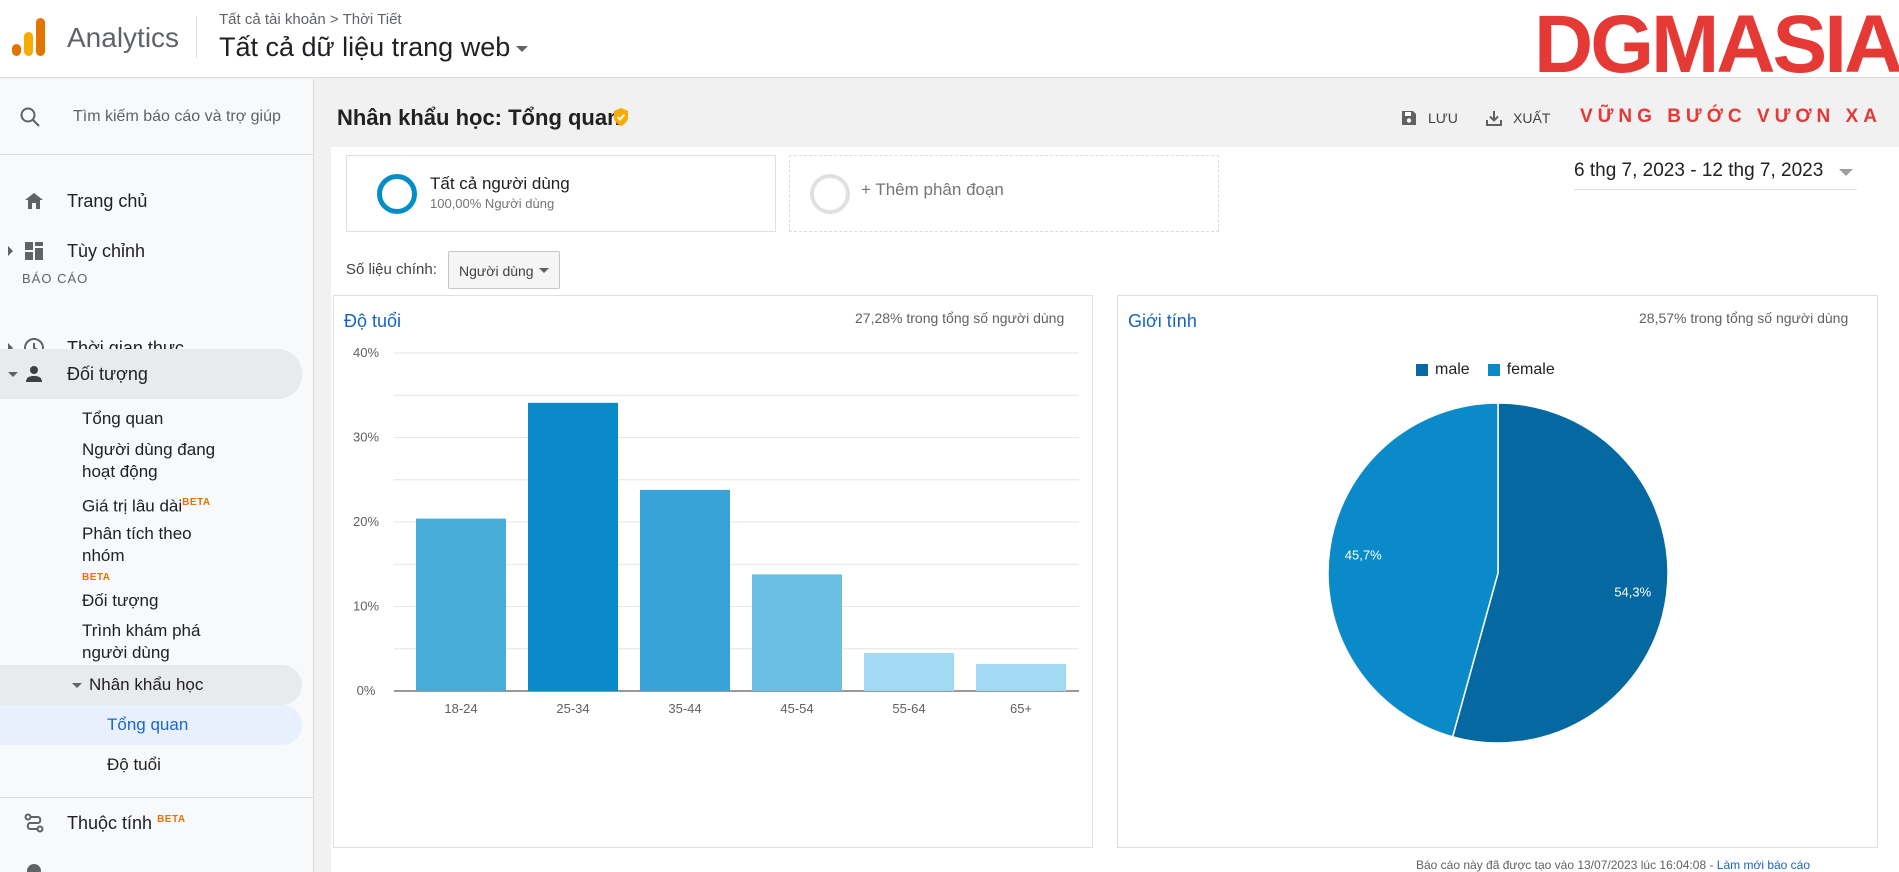  What do you see at coordinates (1413, 570) in the screenshot?
I see `pie-slice-female` at bounding box center [1413, 570].